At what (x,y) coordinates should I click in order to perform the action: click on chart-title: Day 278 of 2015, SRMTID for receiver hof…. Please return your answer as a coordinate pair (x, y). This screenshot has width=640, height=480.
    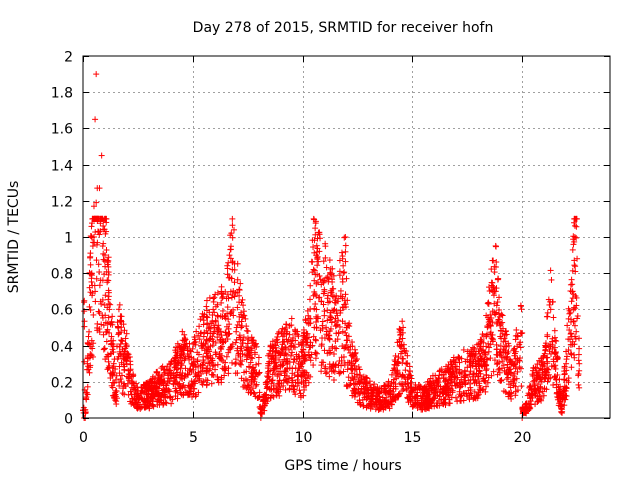
    Looking at the image, I should click on (343, 28).